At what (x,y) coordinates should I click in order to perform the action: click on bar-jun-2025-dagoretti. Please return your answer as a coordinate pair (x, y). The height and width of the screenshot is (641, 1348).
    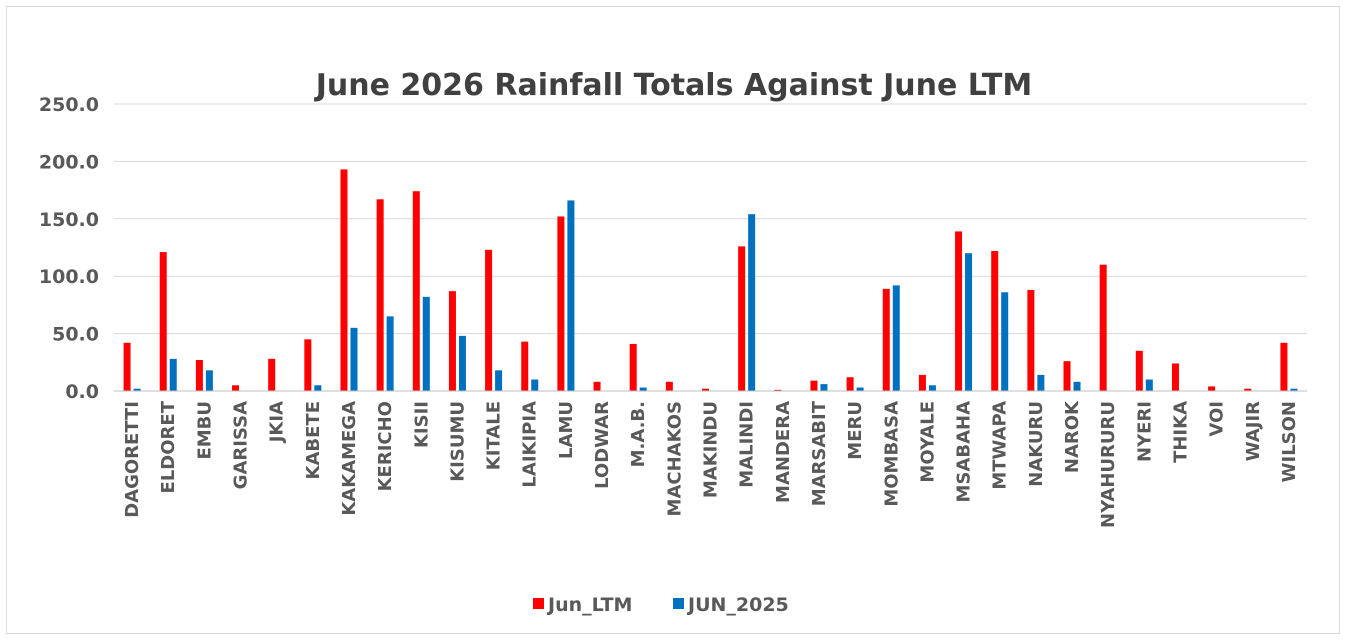
    Looking at the image, I should click on (137, 389).